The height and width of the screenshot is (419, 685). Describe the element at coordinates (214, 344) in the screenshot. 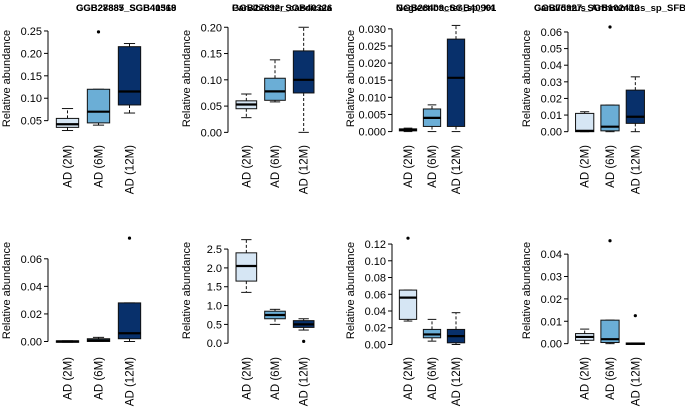

I see `y-tick-label: 0.0` at that location.